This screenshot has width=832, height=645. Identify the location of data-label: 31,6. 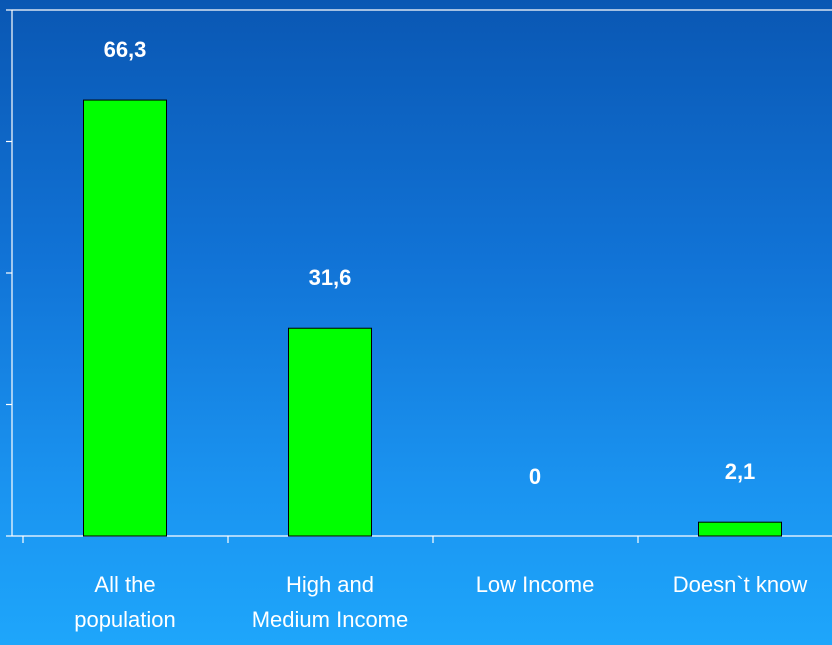
(330, 277).